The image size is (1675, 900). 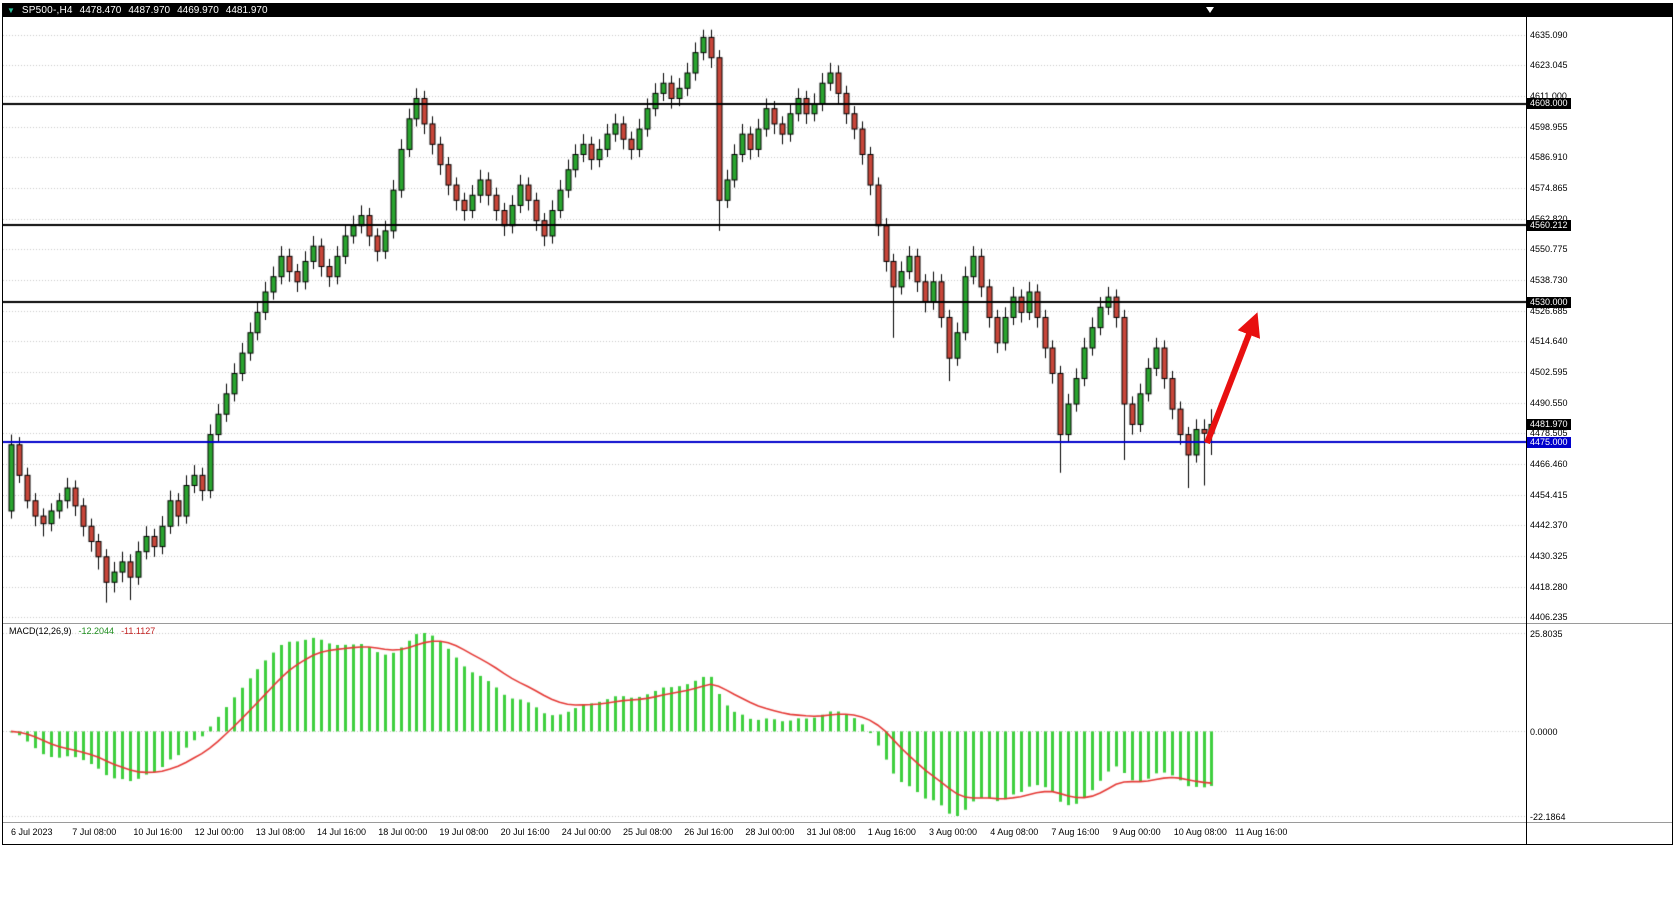 I want to click on price-tick-label: 4442.370, so click(x=1549, y=525).